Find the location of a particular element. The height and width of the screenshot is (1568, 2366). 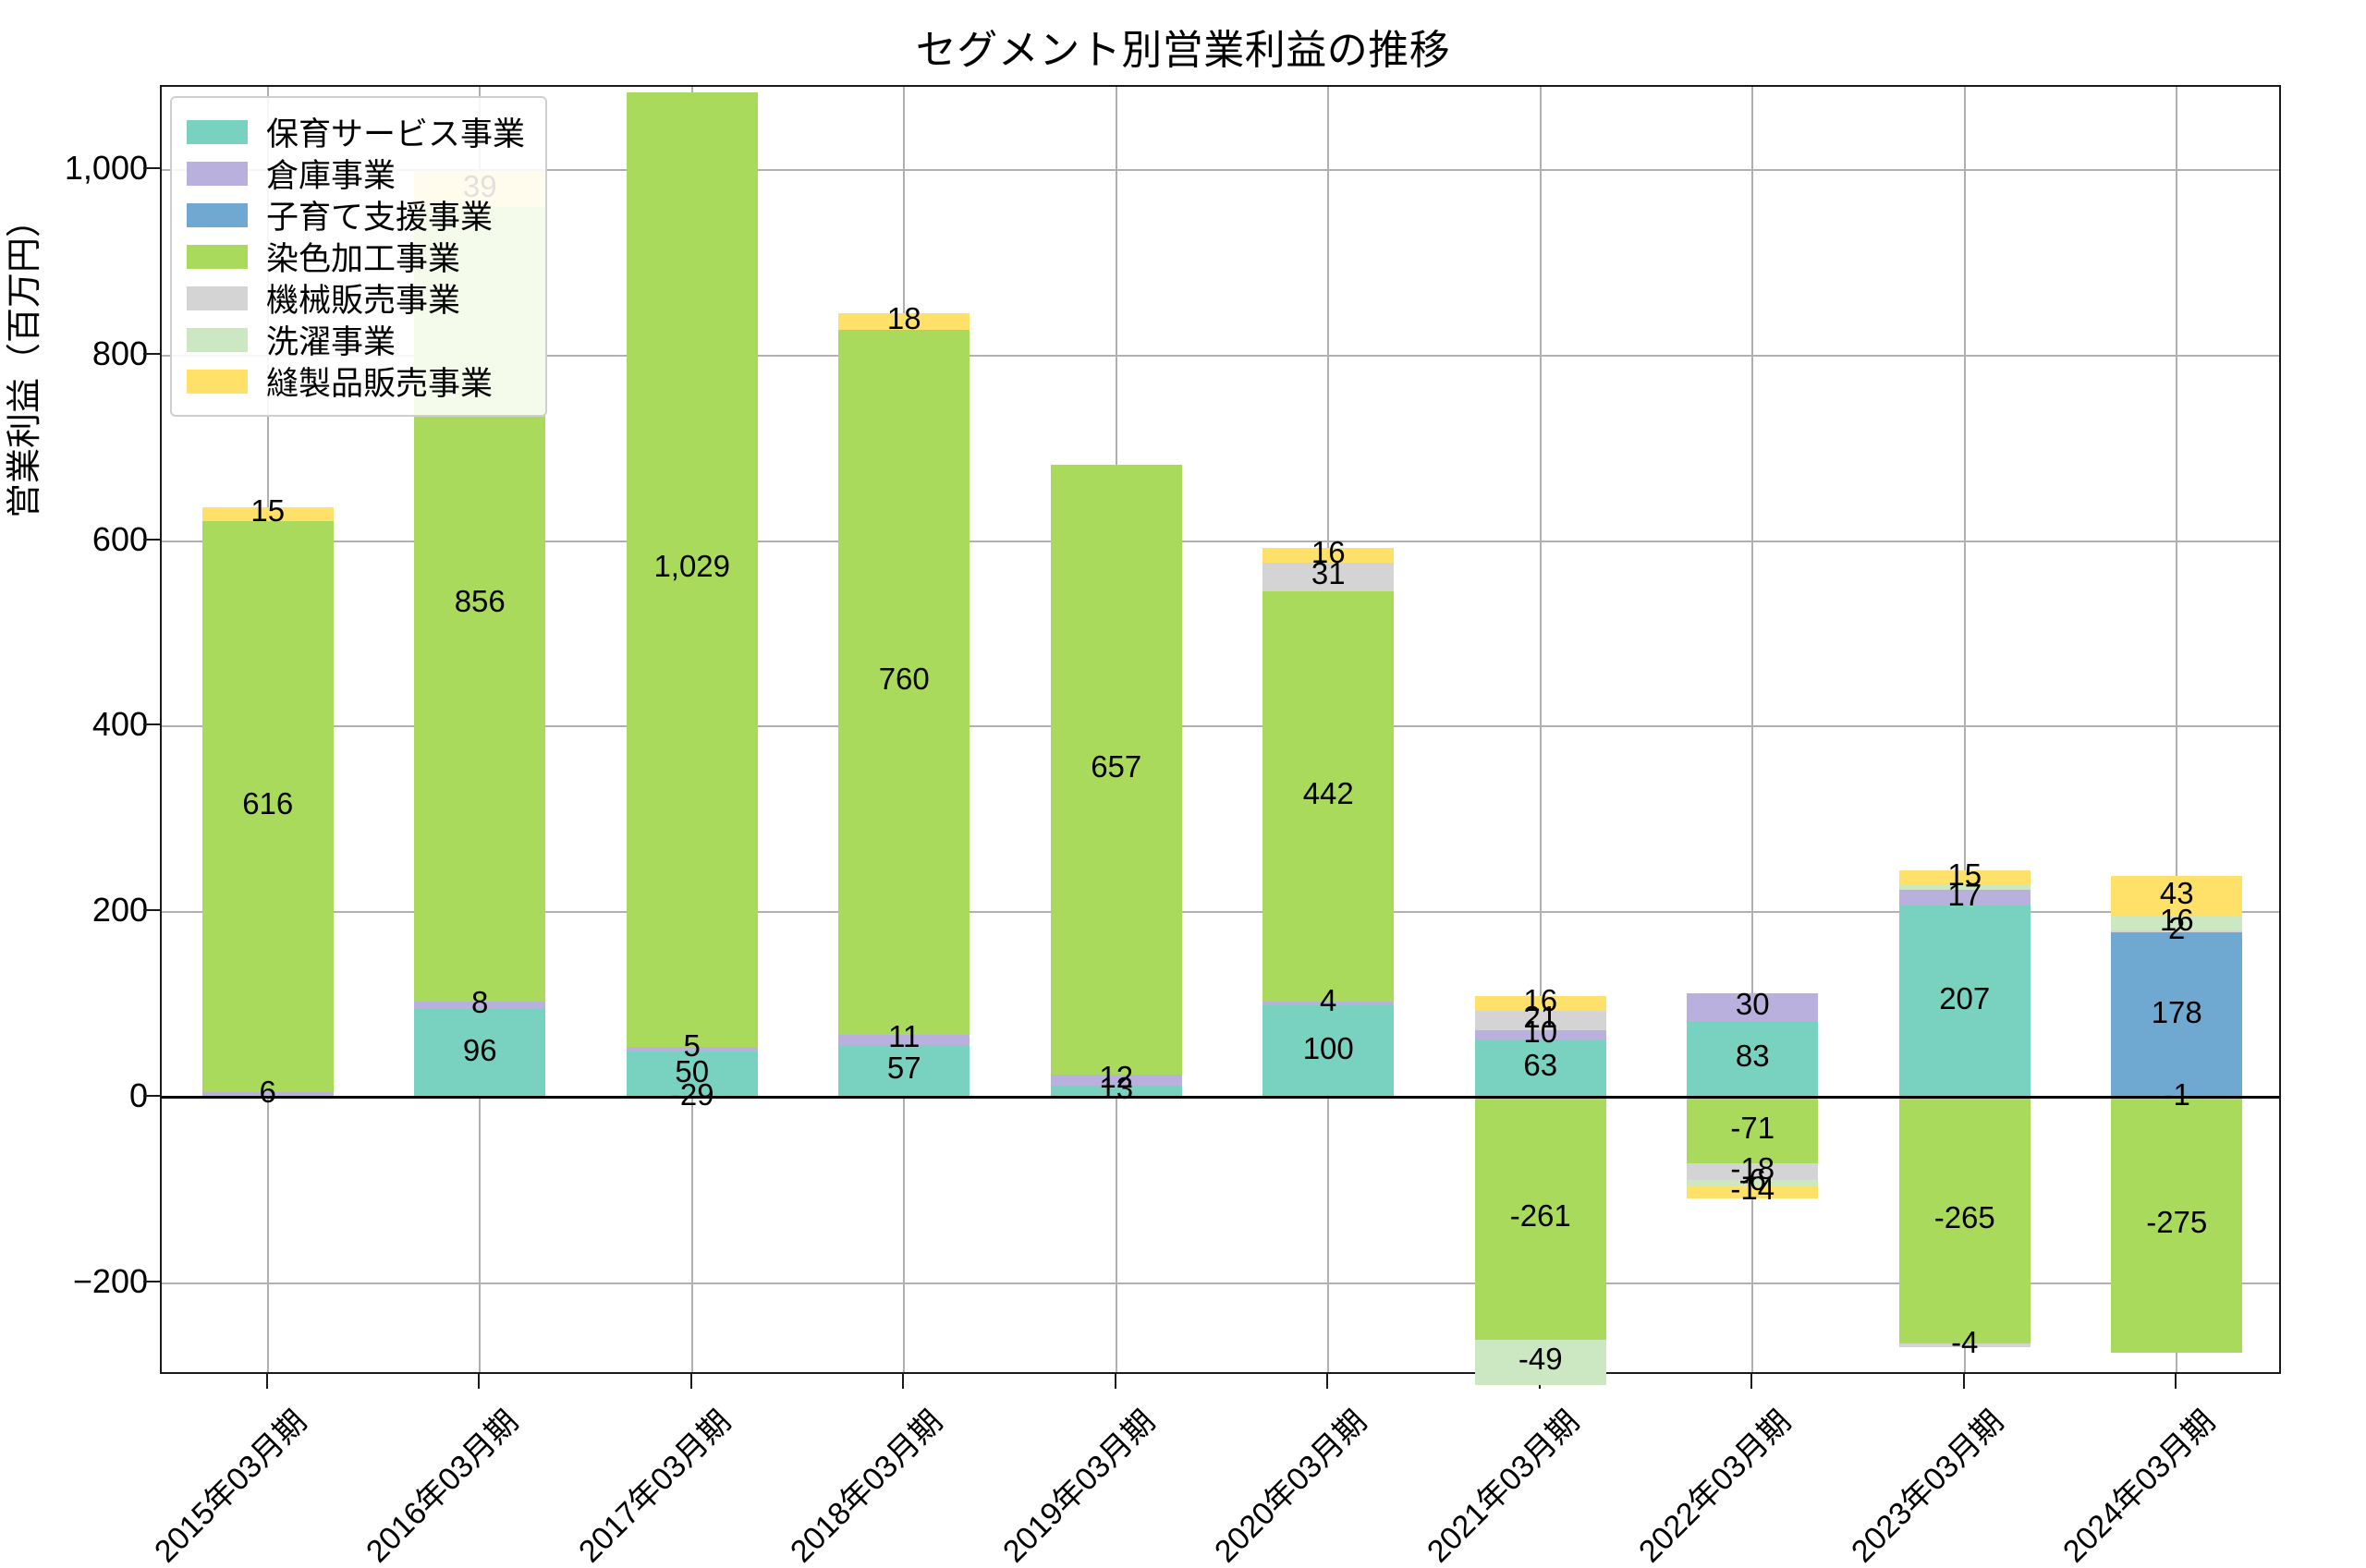

y-axis-tick-label: 600 is located at coordinates (119, 538).